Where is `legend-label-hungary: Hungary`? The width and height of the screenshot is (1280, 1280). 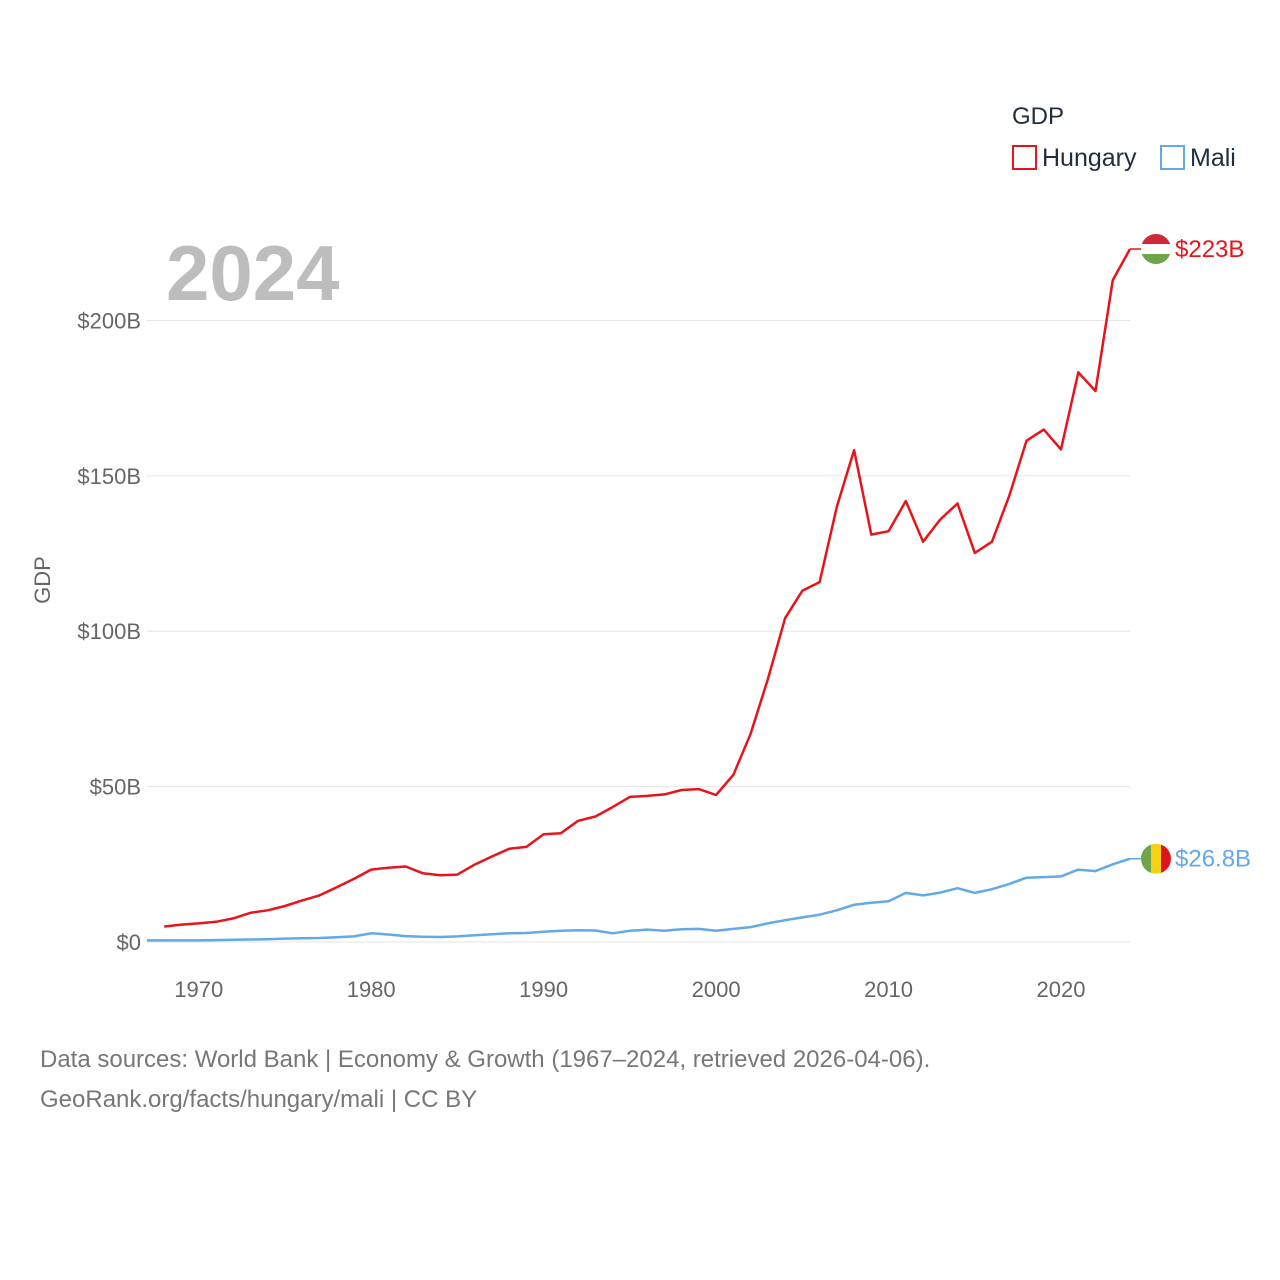 legend-label-hungary: Hungary is located at coordinates (1089, 158).